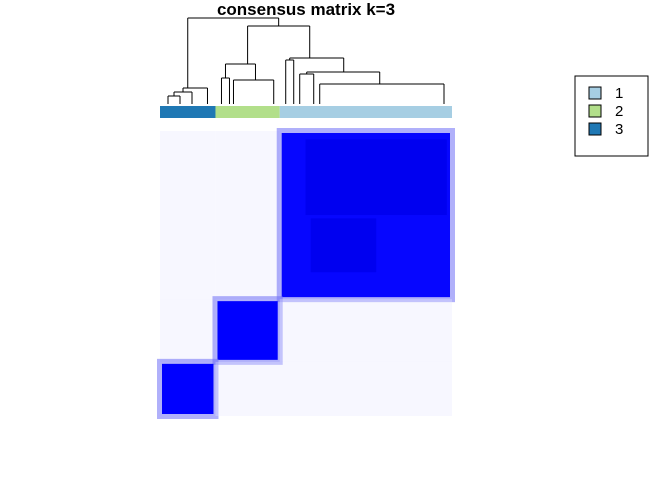 The height and width of the screenshot is (480, 672). I want to click on column-dendrogram, so click(306, 60).